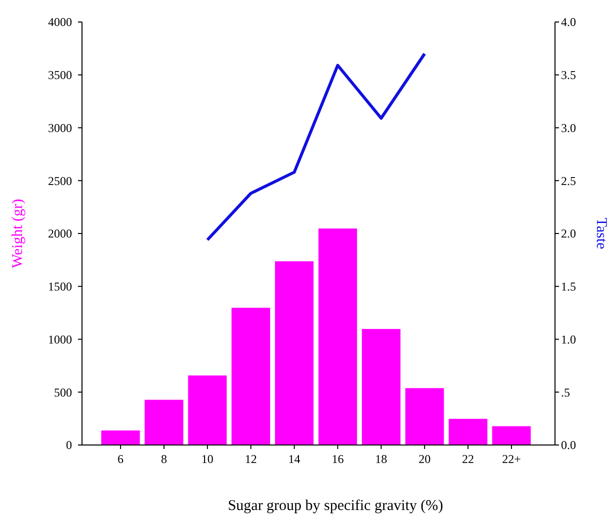 This screenshot has height=516, width=611. I want to click on y2-tick-label: 2.0, so click(568, 233).